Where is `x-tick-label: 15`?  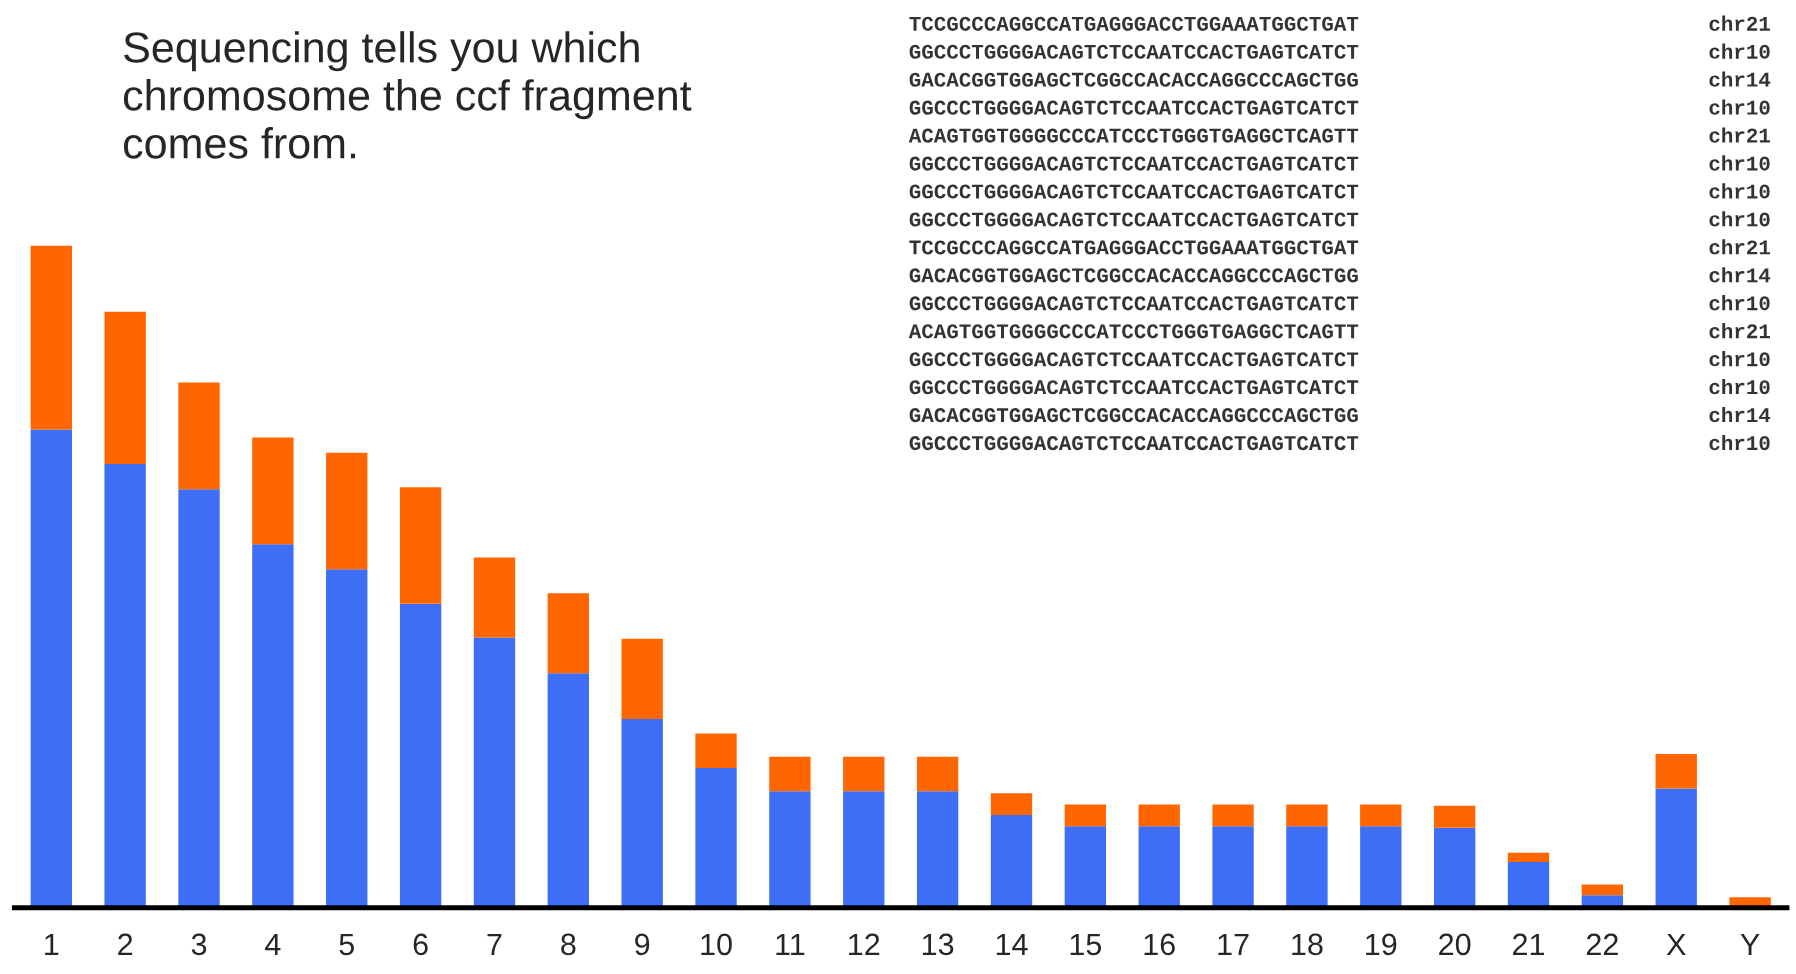 x-tick-label: 15 is located at coordinates (1086, 944).